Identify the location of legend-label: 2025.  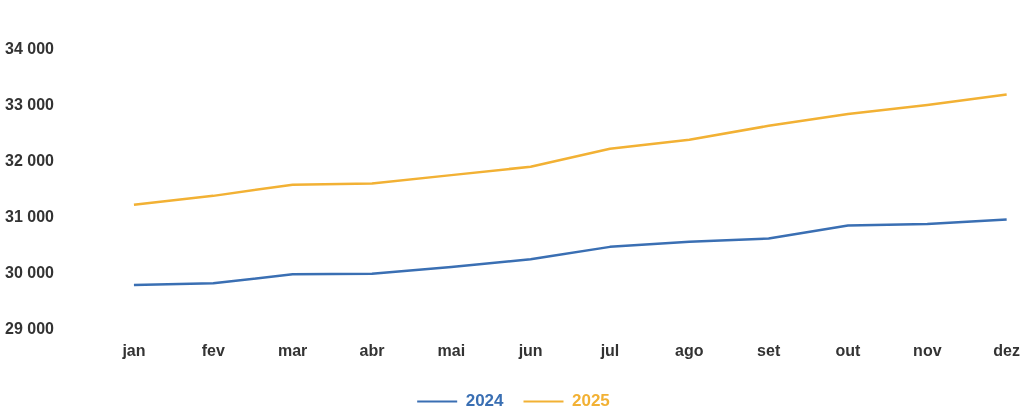
(591, 401).